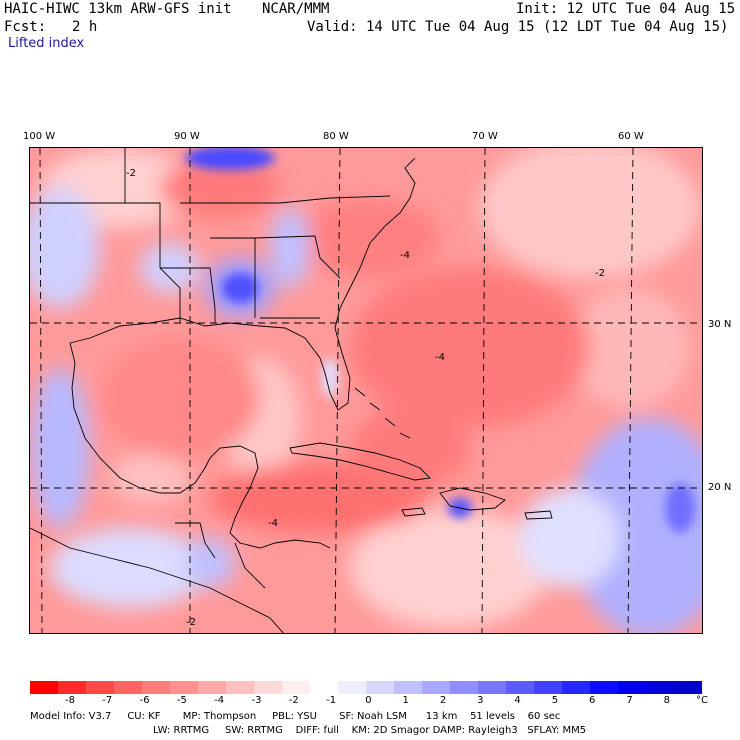  What do you see at coordinates (368, 700) in the screenshot?
I see `colorbar-tick-label: 0` at bounding box center [368, 700].